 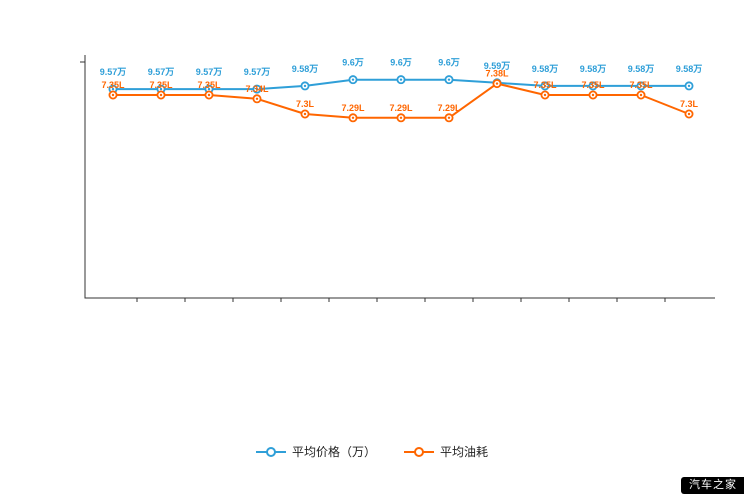 I want to click on point-label: 7.38L, so click(x=497, y=74).